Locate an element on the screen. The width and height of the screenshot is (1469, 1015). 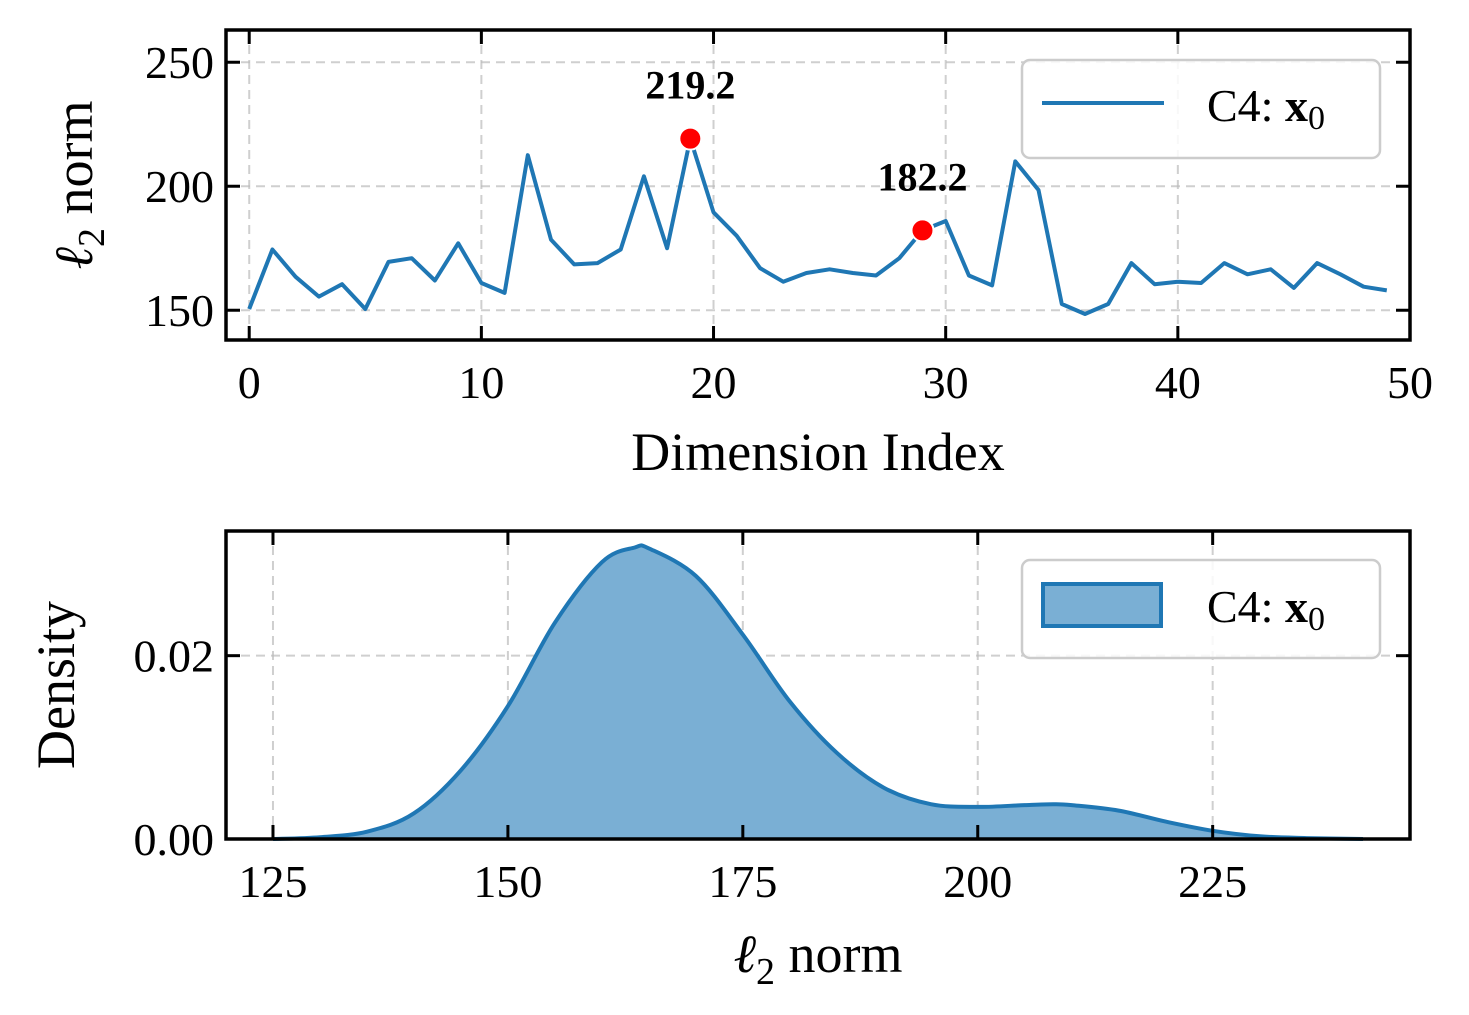
bottom-x-sub: 2 is located at coordinates (765, 972).